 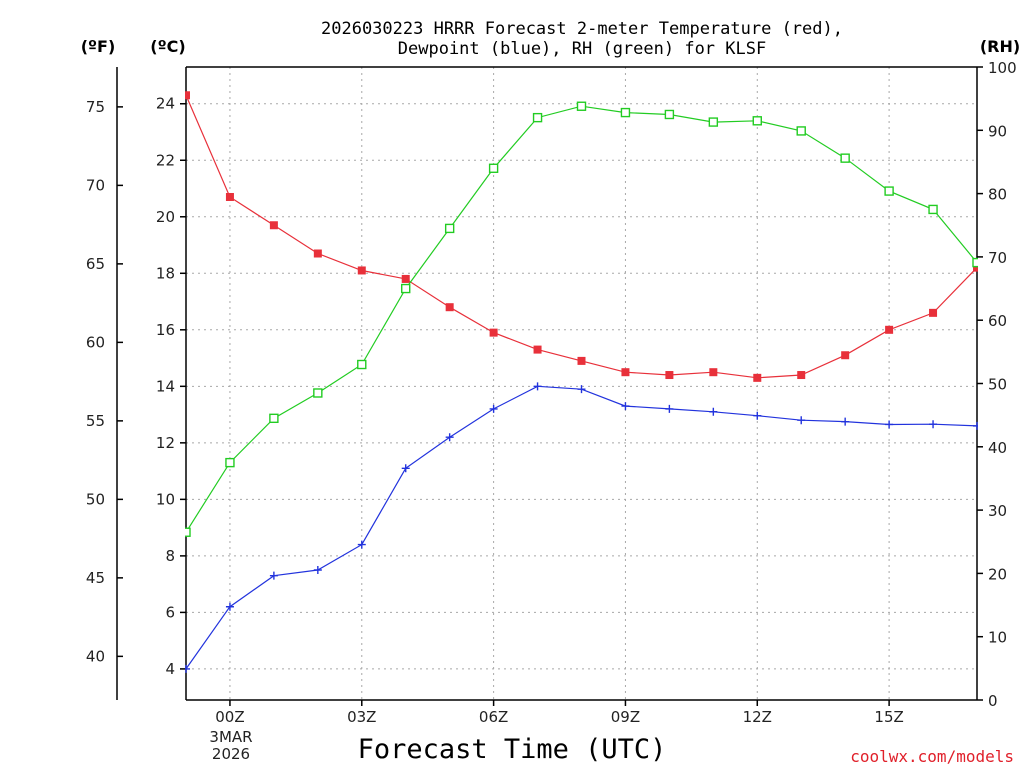 What do you see at coordinates (997, 385) in the screenshot?
I see `rh-tick-label: 50` at bounding box center [997, 385].